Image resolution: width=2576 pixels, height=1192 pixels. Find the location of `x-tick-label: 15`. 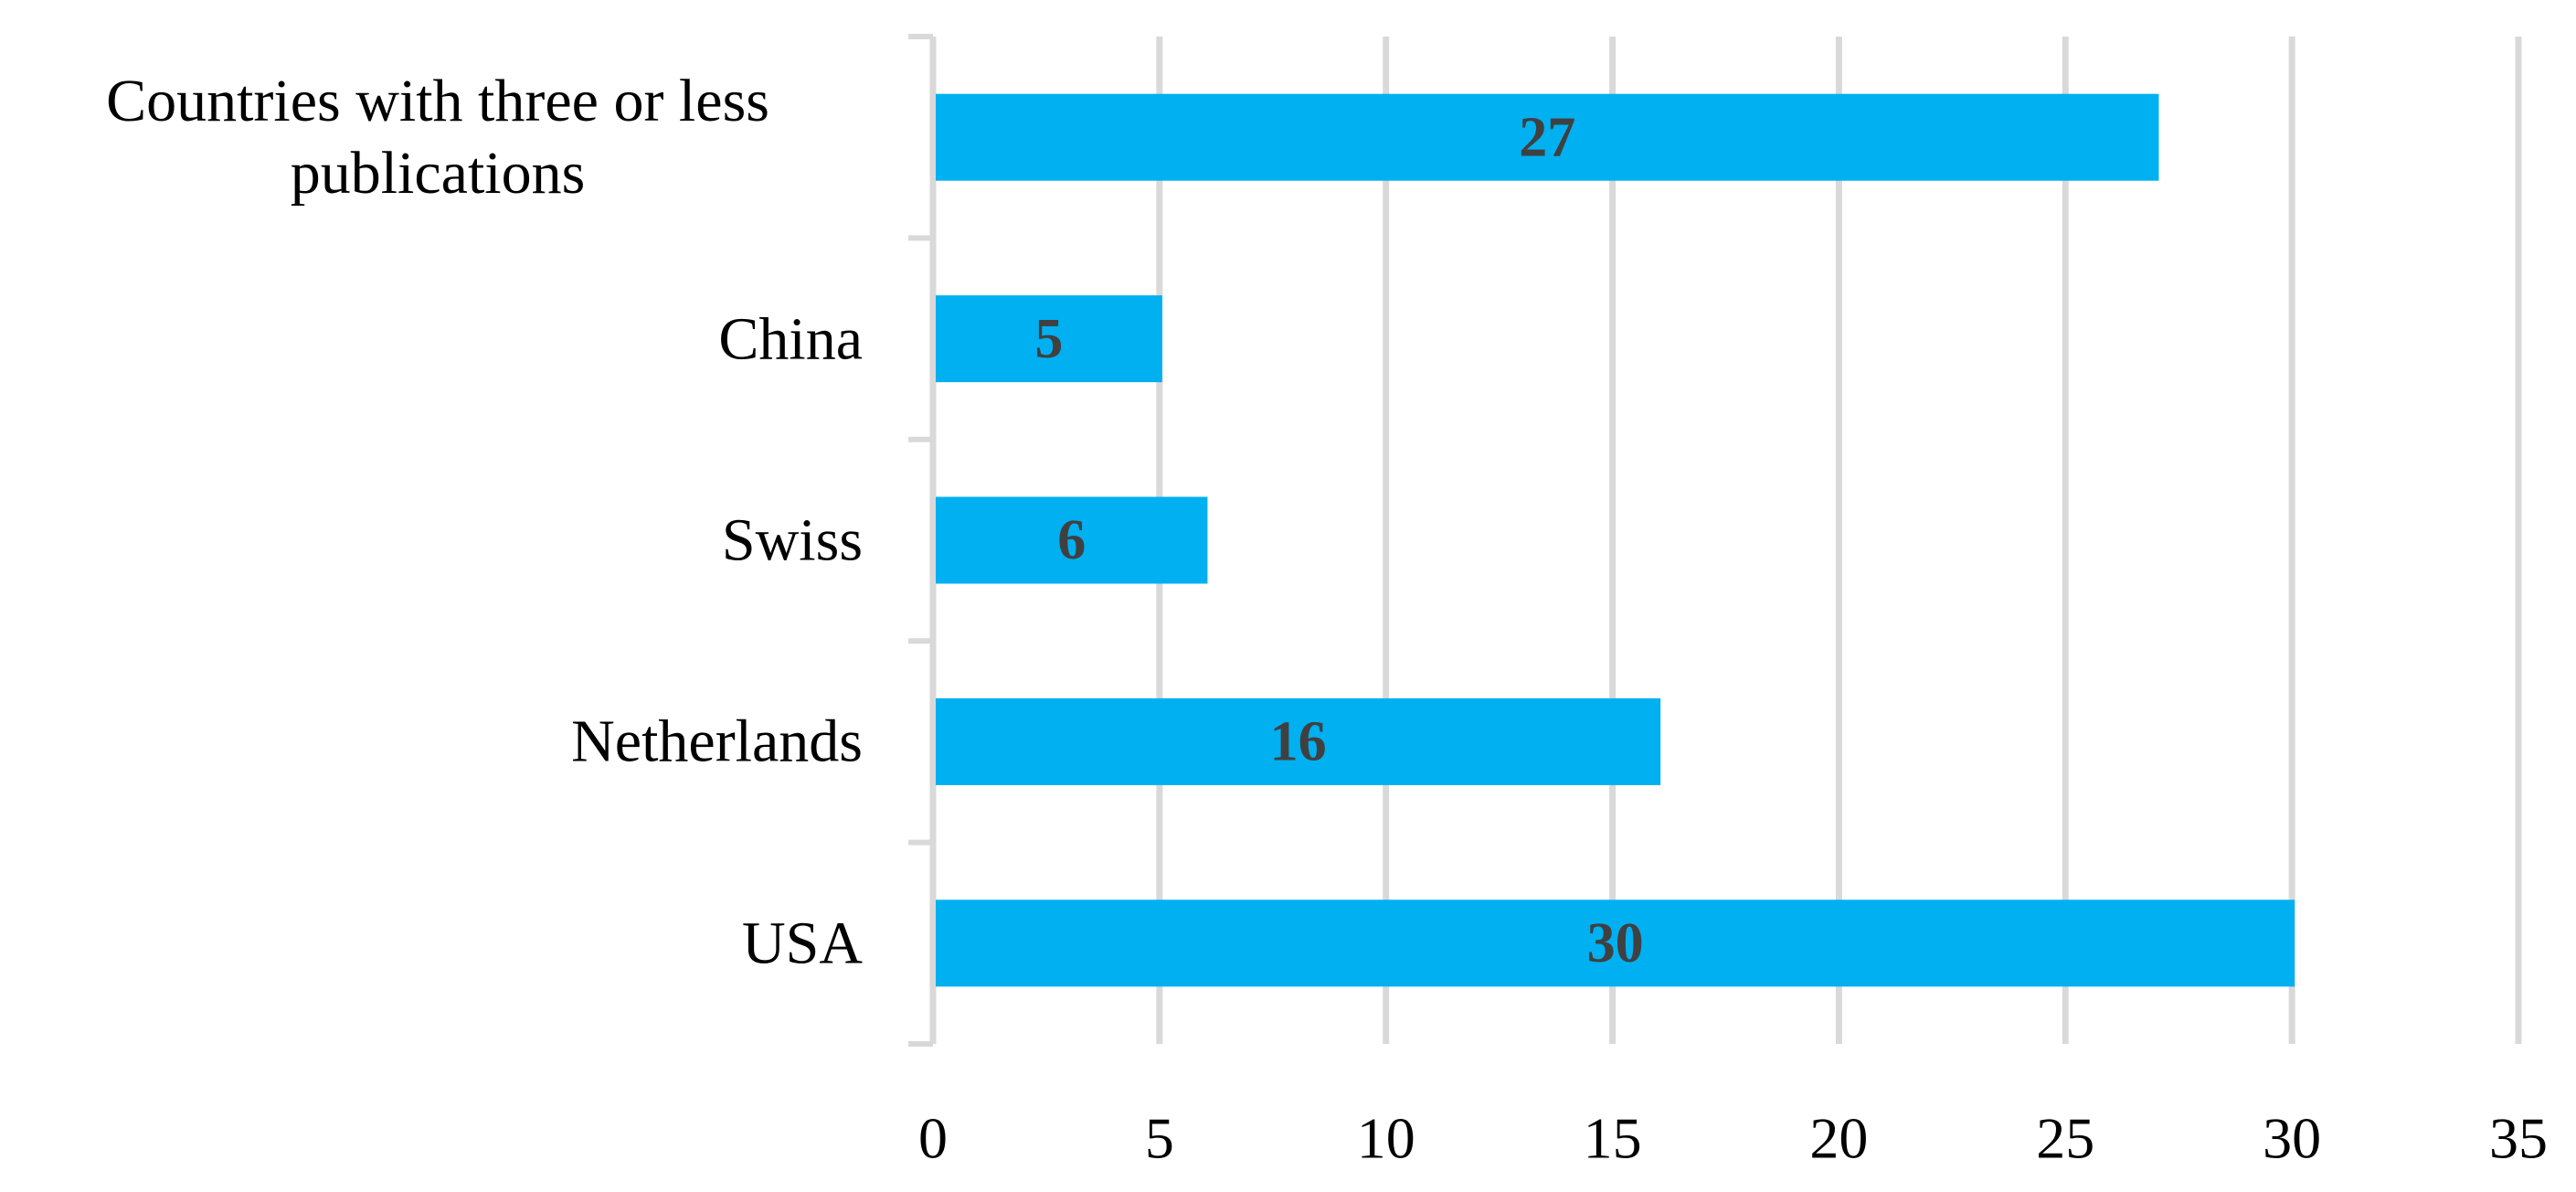

x-tick-label: 15 is located at coordinates (1613, 1138).